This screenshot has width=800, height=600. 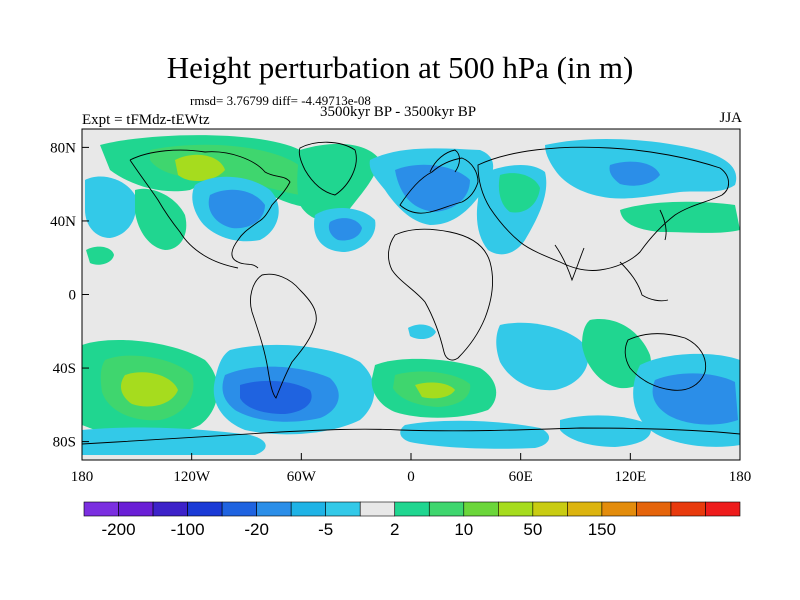 I want to click on coastline-south-america, so click(x=283, y=336).